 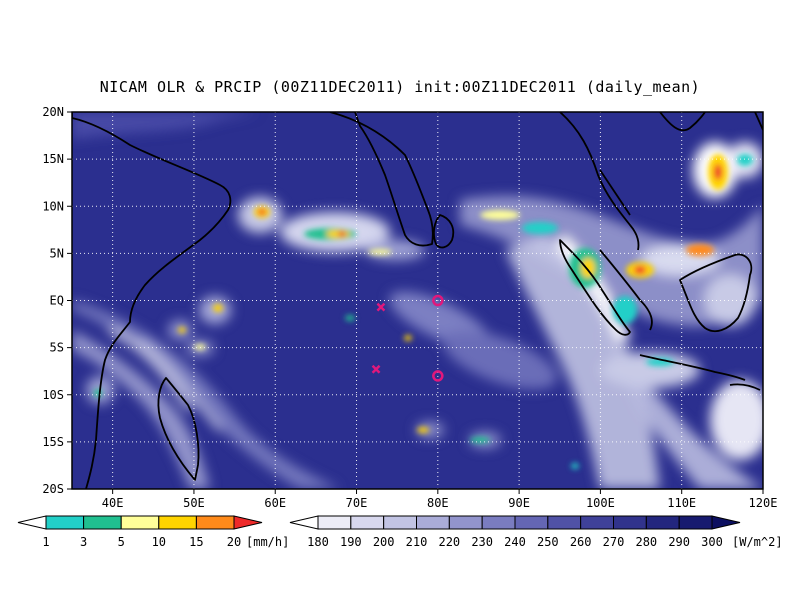 What do you see at coordinates (726, 522) in the screenshot?
I see `olr-high-triangle` at bounding box center [726, 522].